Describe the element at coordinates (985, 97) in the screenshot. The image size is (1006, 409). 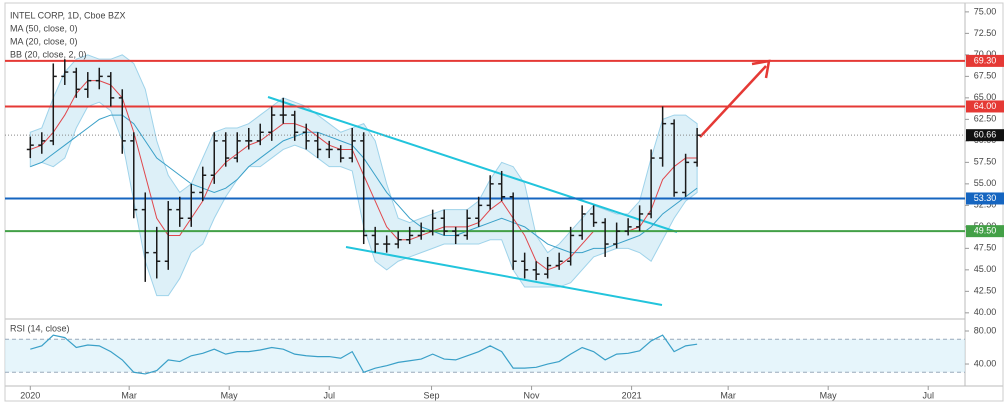
I see `y-tick-label: 65.00` at that location.